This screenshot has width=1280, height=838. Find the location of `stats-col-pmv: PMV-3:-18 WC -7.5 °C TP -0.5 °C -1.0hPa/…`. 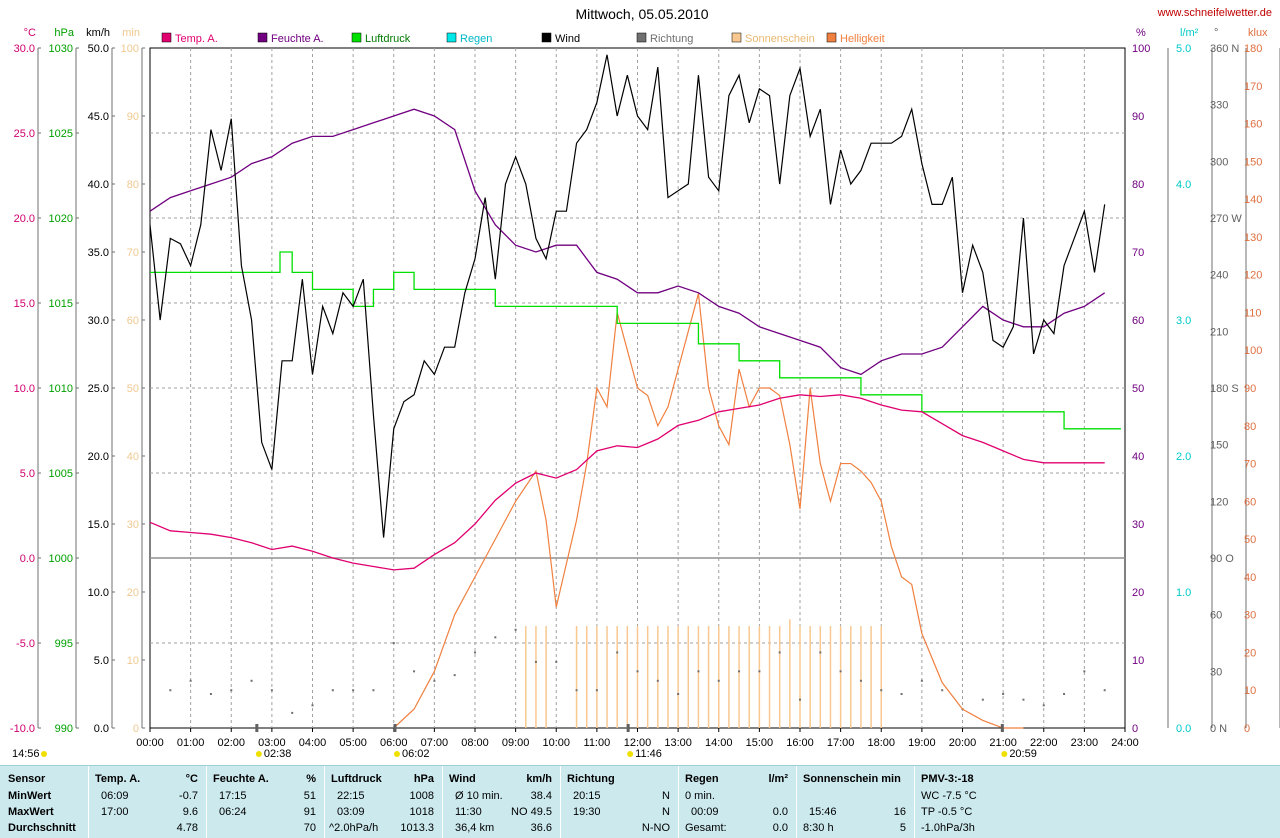

stats-col-pmv: PMV-3:-18 WC -7.5 °C TP -0.5 °C -1.0hPa/… is located at coordinates (985, 802).